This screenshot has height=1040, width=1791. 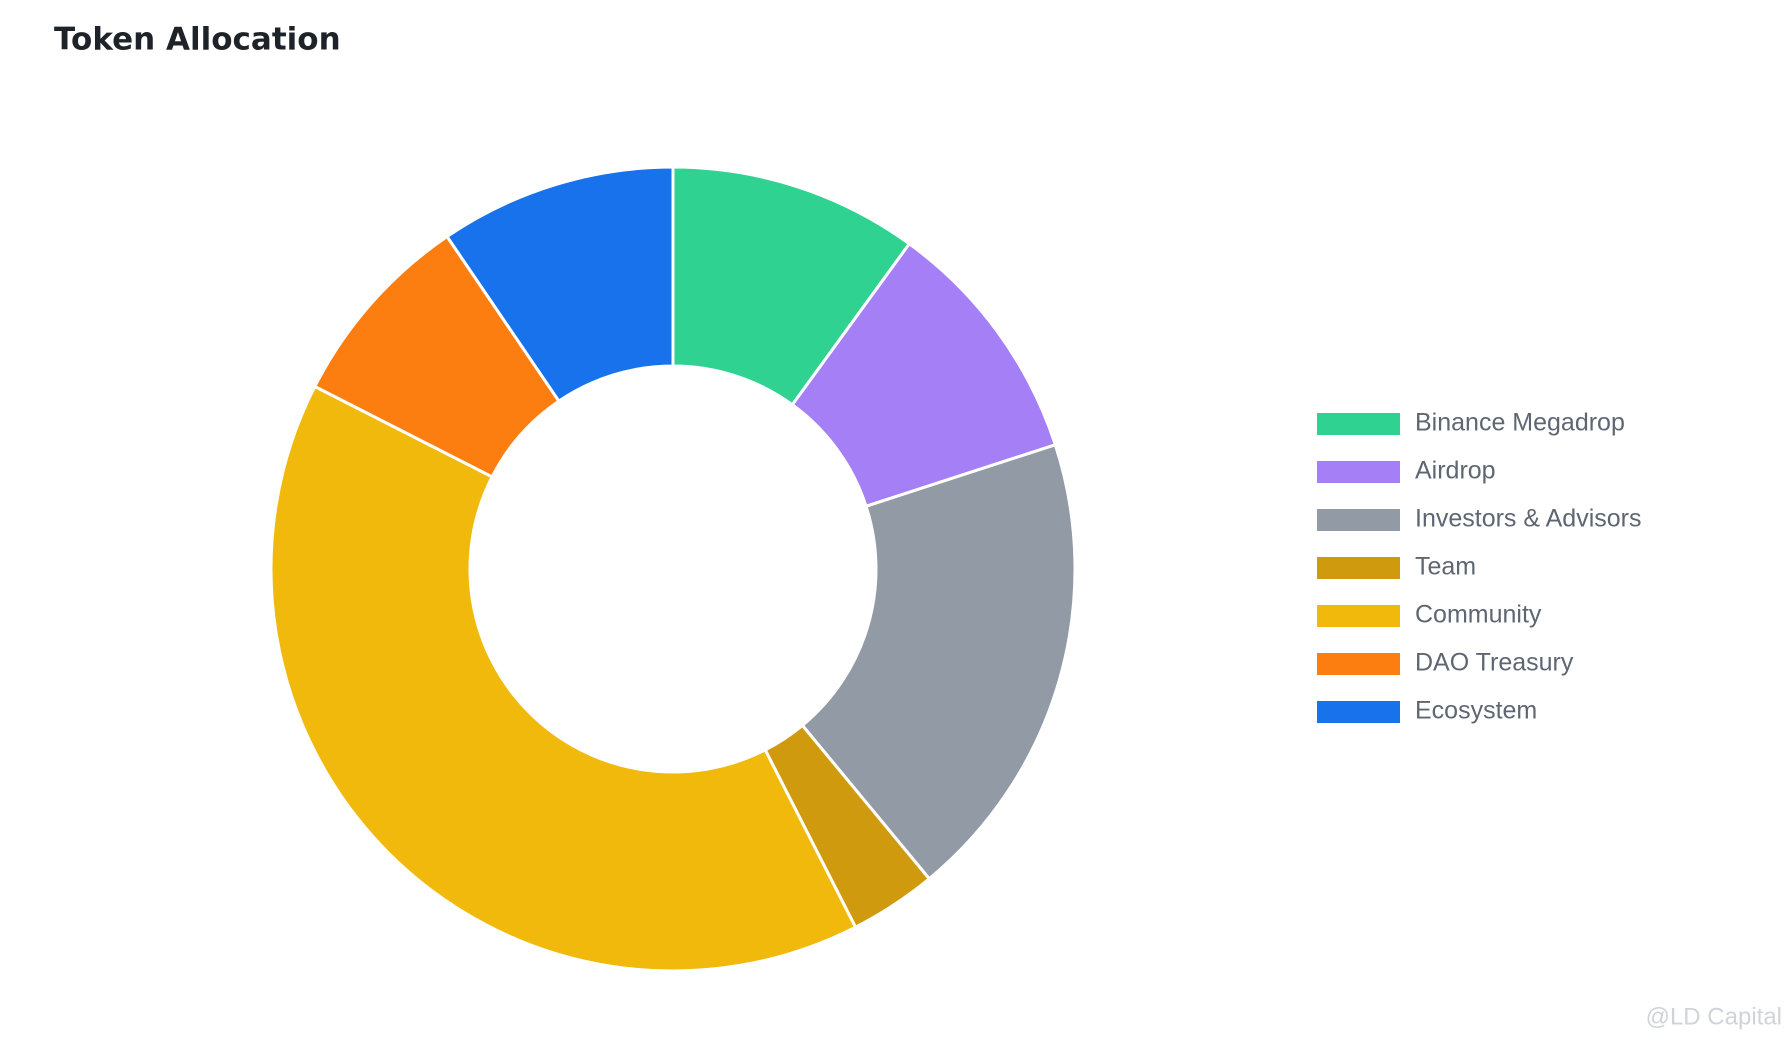 What do you see at coordinates (1445, 567) in the screenshot?
I see `legend-label: Team` at bounding box center [1445, 567].